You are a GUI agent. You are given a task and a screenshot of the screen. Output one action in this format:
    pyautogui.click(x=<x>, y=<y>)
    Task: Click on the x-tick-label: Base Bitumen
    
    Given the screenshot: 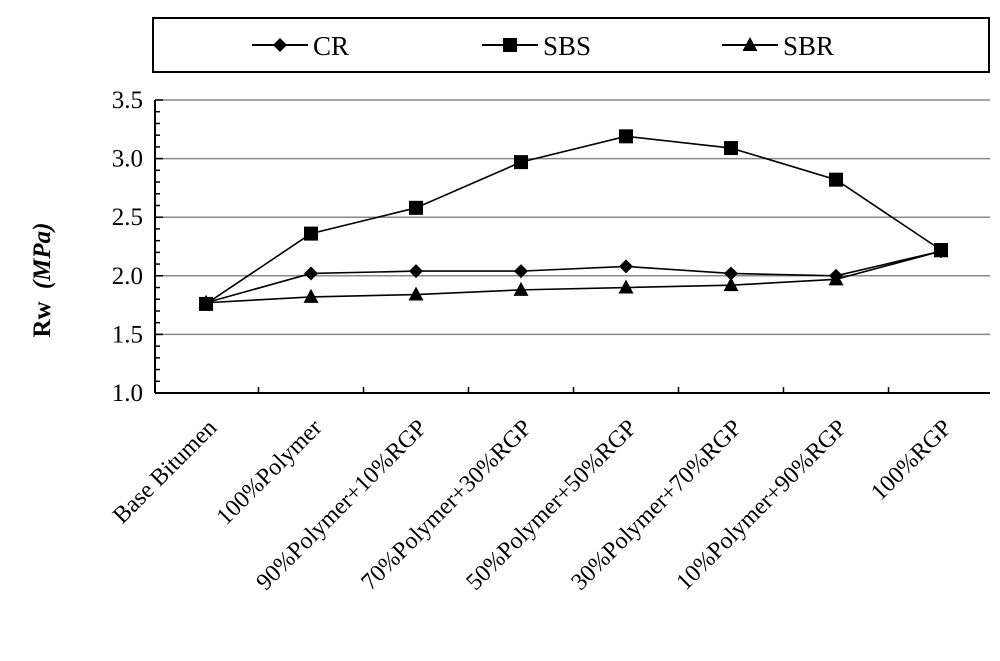 What is the action you would take?
    pyautogui.click(x=165, y=472)
    